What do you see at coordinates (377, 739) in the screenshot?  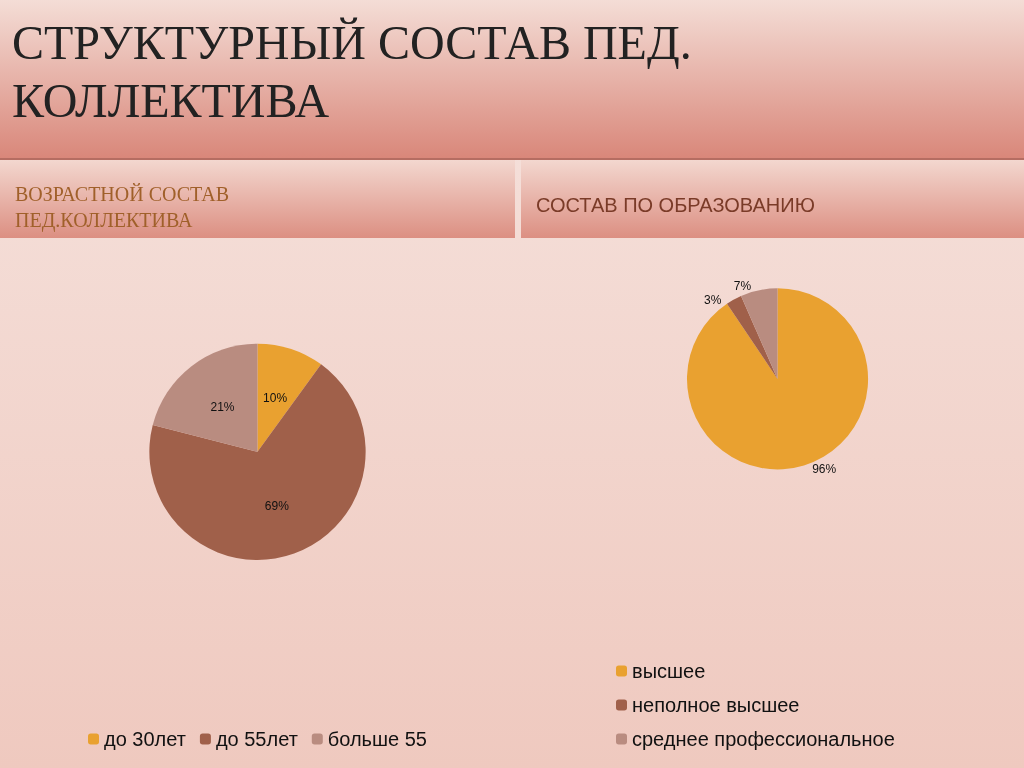 I see `legend-label: больше 55` at bounding box center [377, 739].